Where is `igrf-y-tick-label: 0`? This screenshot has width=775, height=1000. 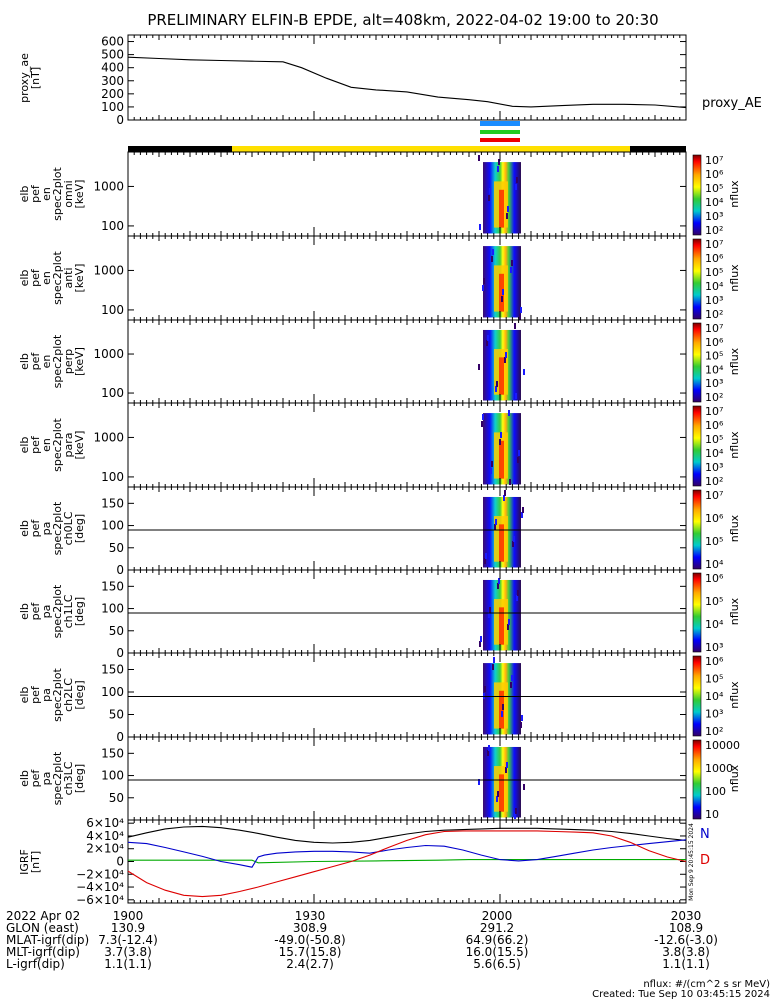
igrf-y-tick-label: 0 is located at coordinates (120, 862).